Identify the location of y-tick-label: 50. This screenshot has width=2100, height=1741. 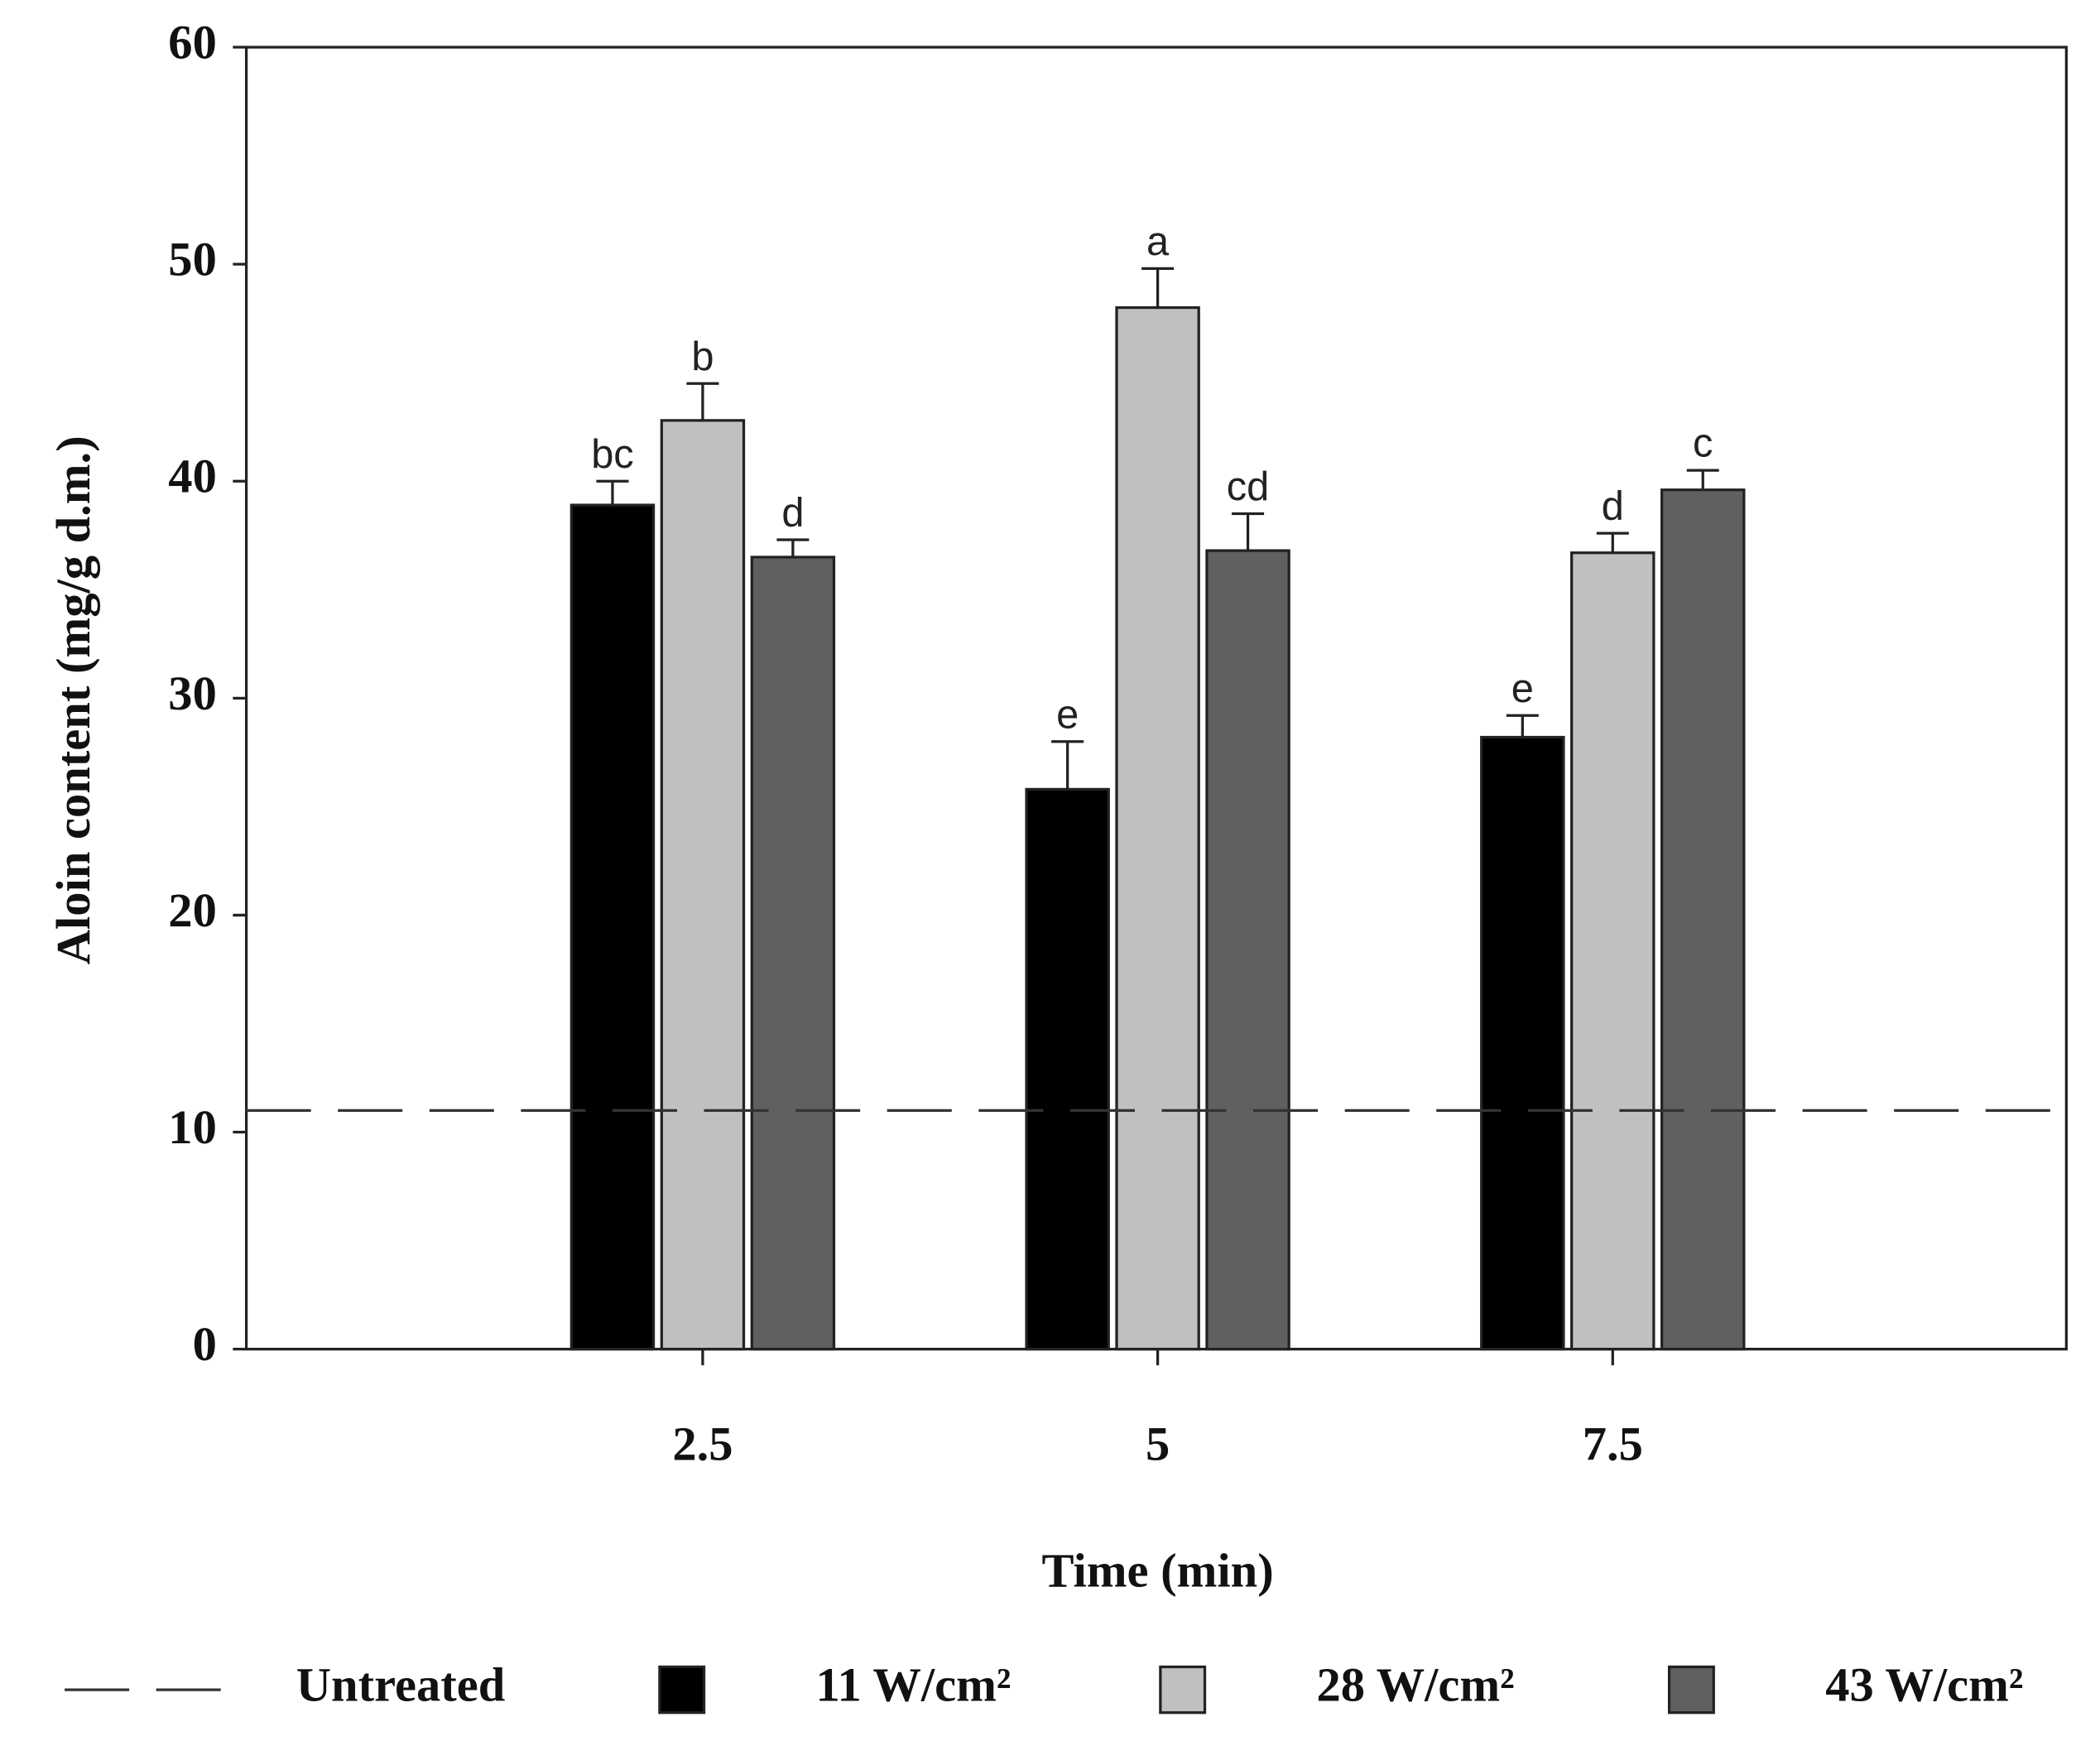
(192, 259).